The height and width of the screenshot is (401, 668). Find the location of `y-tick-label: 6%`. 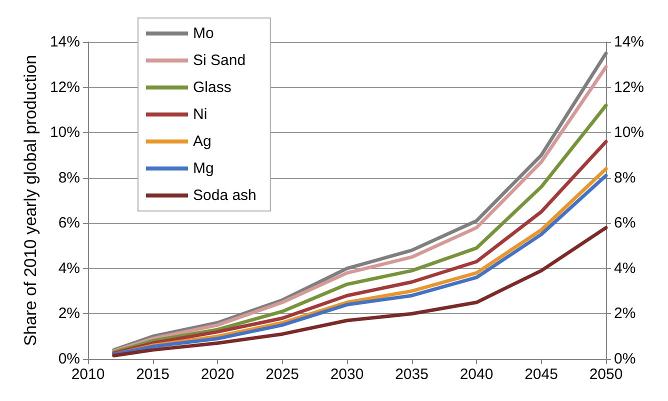

y-tick-label: 6% is located at coordinates (69, 223).